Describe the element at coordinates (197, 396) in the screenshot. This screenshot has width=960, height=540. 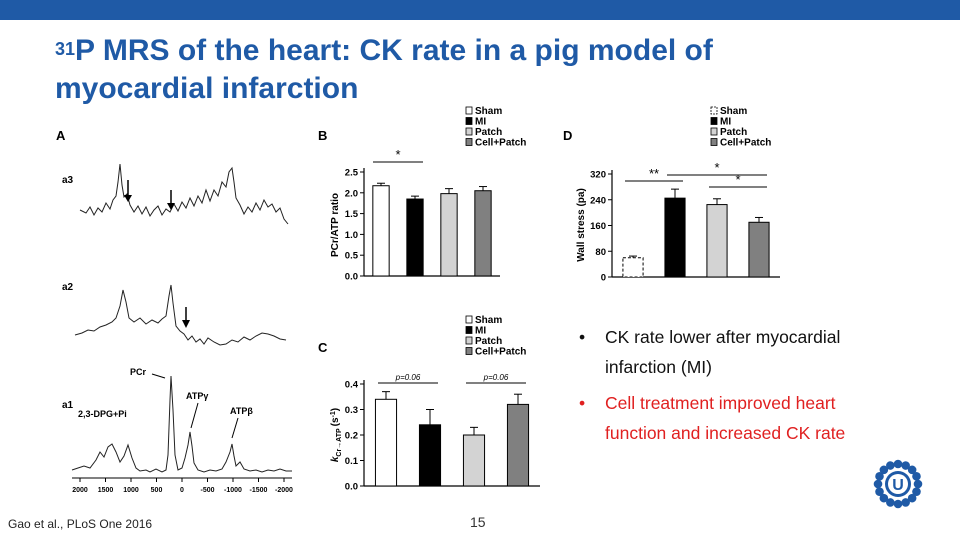
I see `peak-label-atp-gamma: ATPγ` at that location.